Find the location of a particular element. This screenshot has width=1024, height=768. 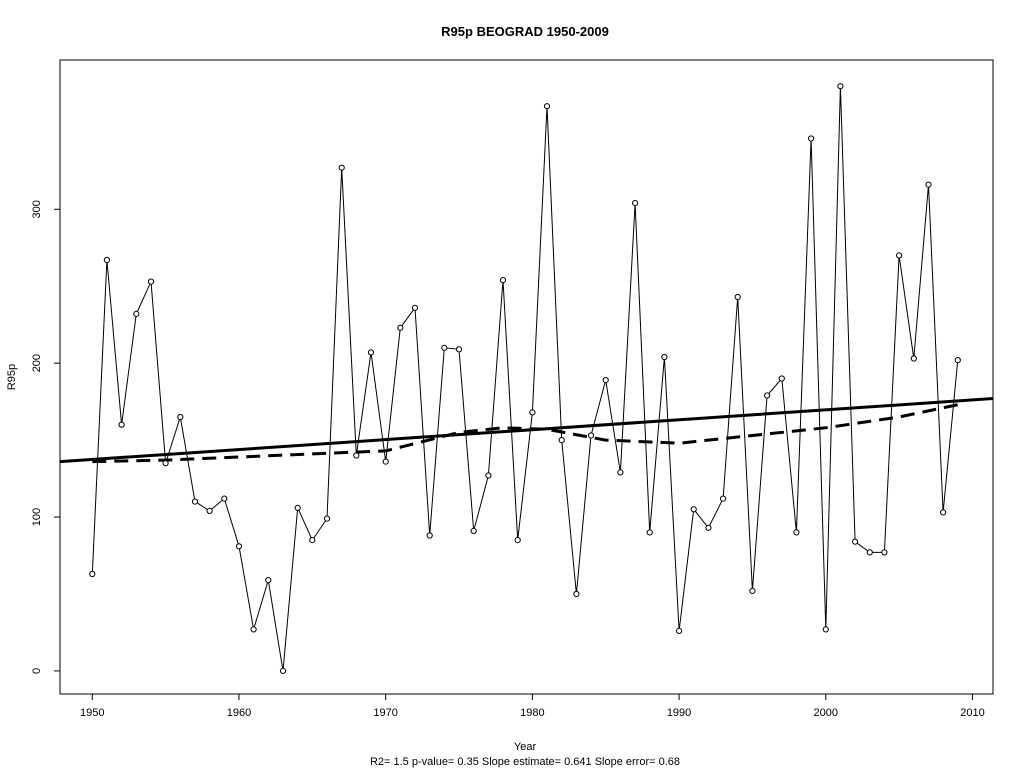

data-point-2002 is located at coordinates (855, 541).